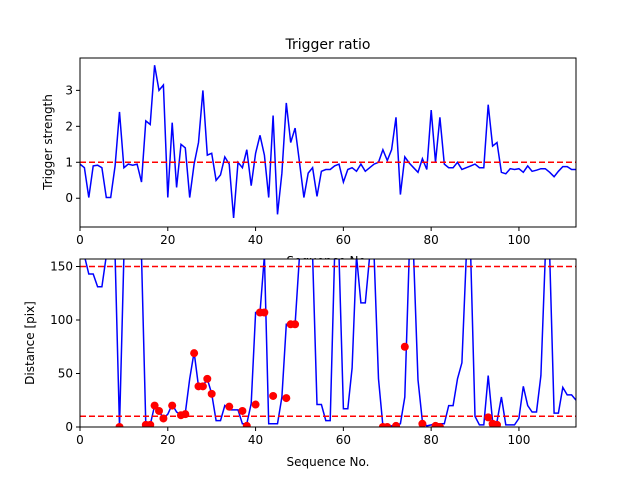  Describe the element at coordinates (328, 462) in the screenshot. I see `x-axis-label: Sequence No.` at that location.